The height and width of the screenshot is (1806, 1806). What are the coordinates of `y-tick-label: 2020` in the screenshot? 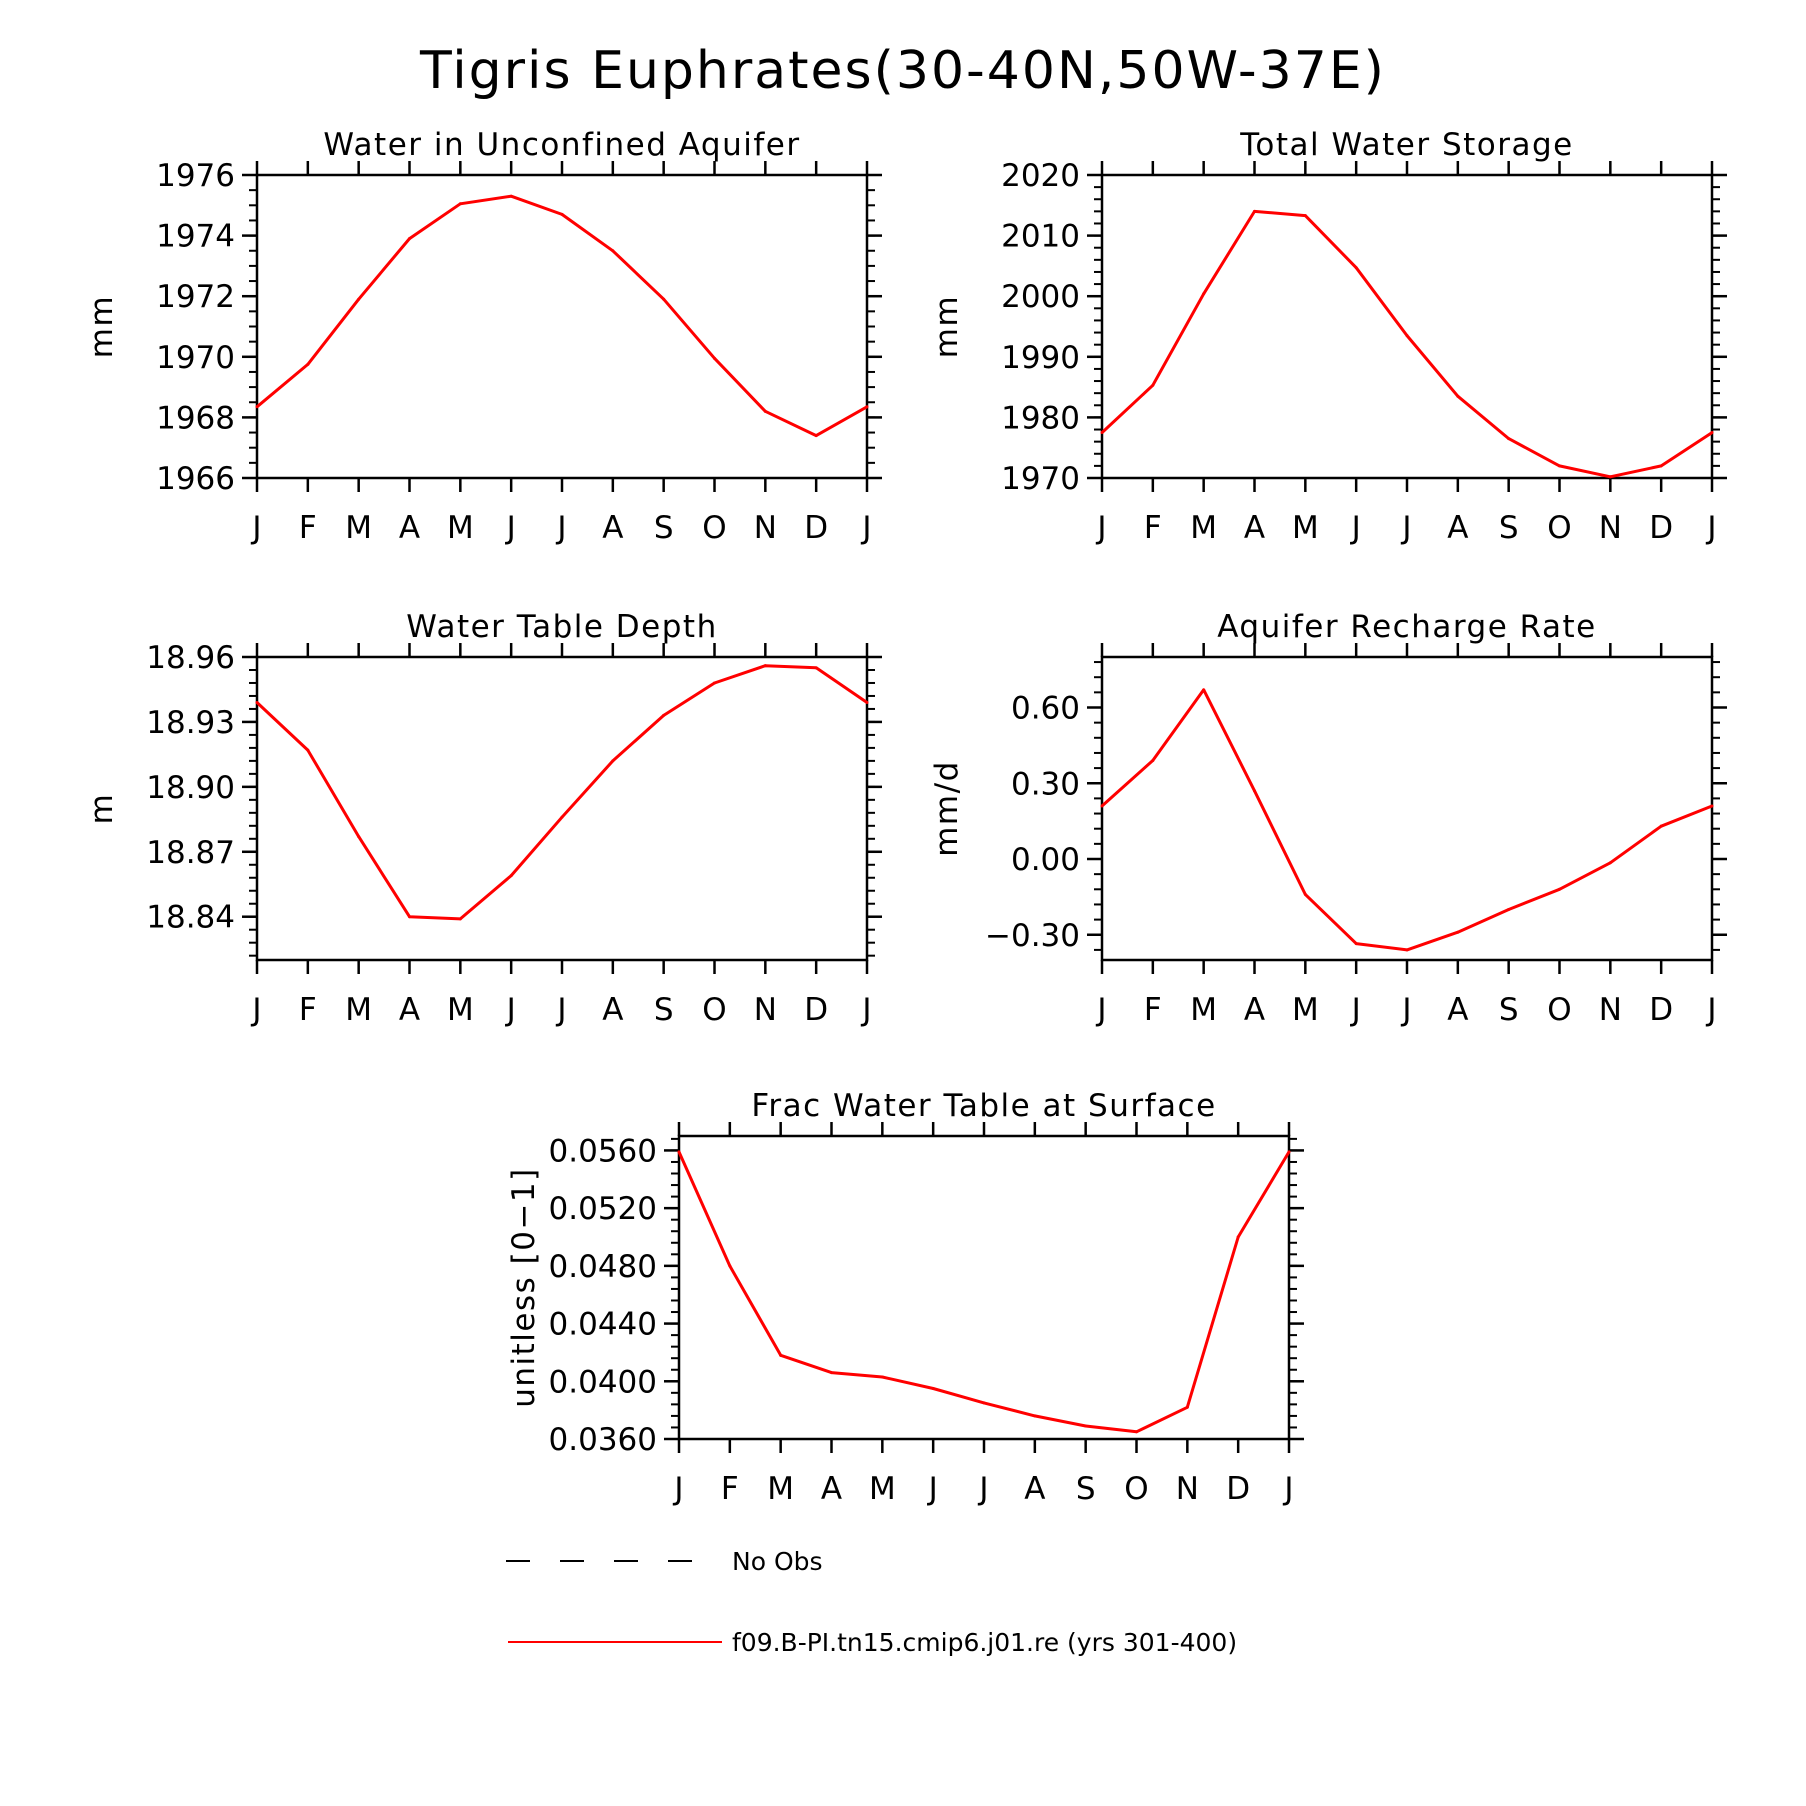 It's located at (1040, 176).